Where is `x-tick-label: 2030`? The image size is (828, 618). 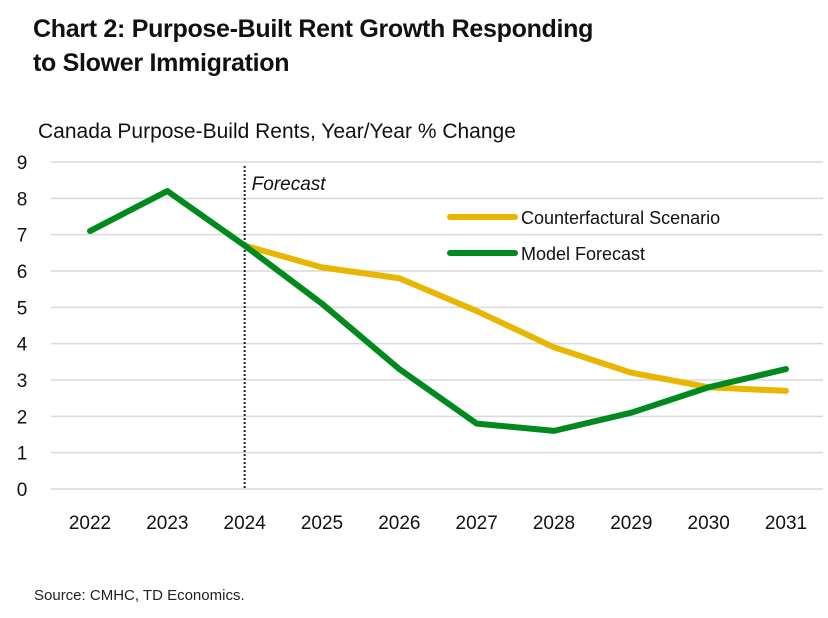 x-tick-label: 2030 is located at coordinates (709, 523).